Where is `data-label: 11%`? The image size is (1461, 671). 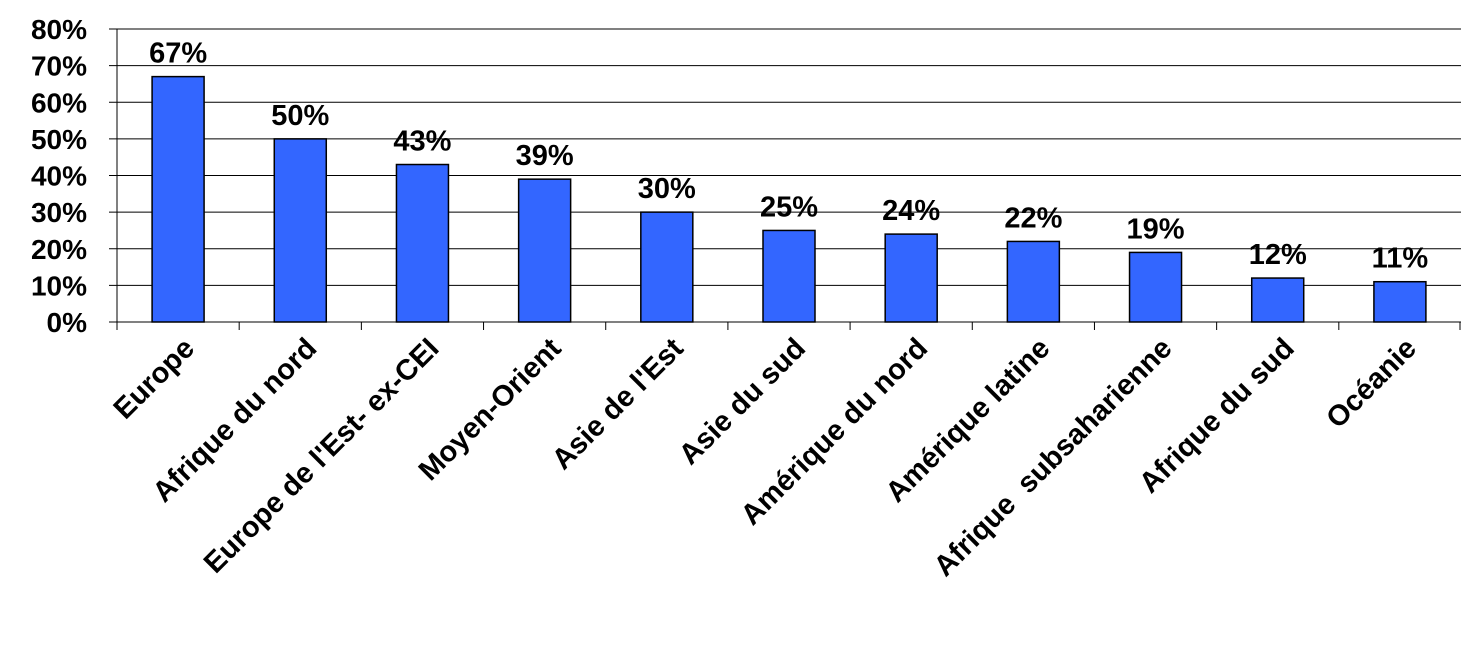
data-label: 11% is located at coordinates (1400, 259).